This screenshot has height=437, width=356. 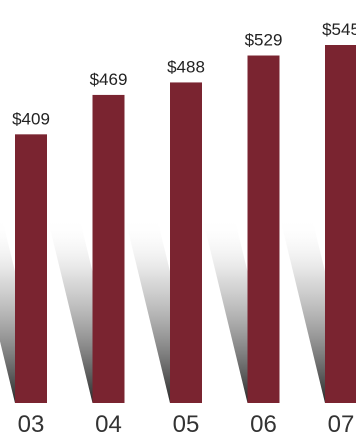 What do you see at coordinates (108, 424) in the screenshot?
I see `x-tick-label: 04` at bounding box center [108, 424].